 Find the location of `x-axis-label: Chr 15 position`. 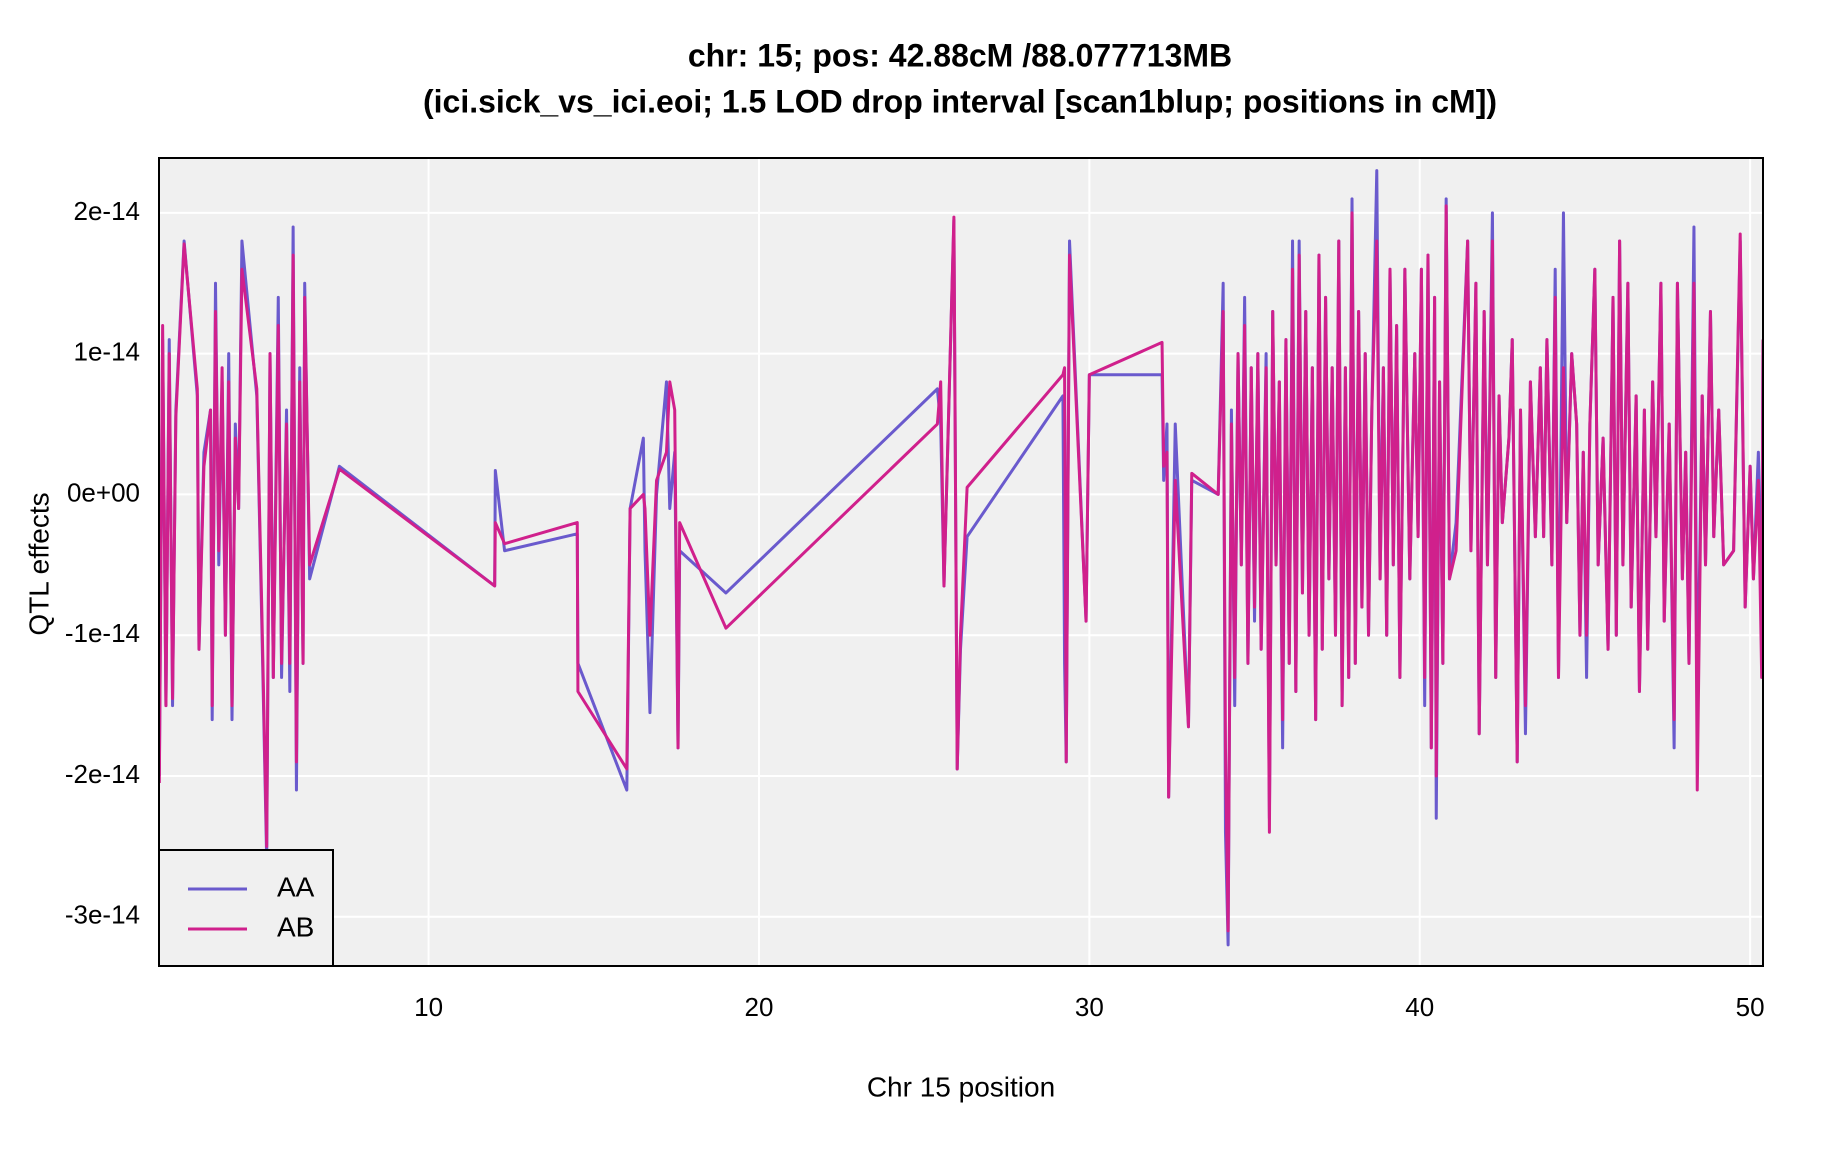

x-axis-label: Chr 15 position is located at coordinates (961, 1086).